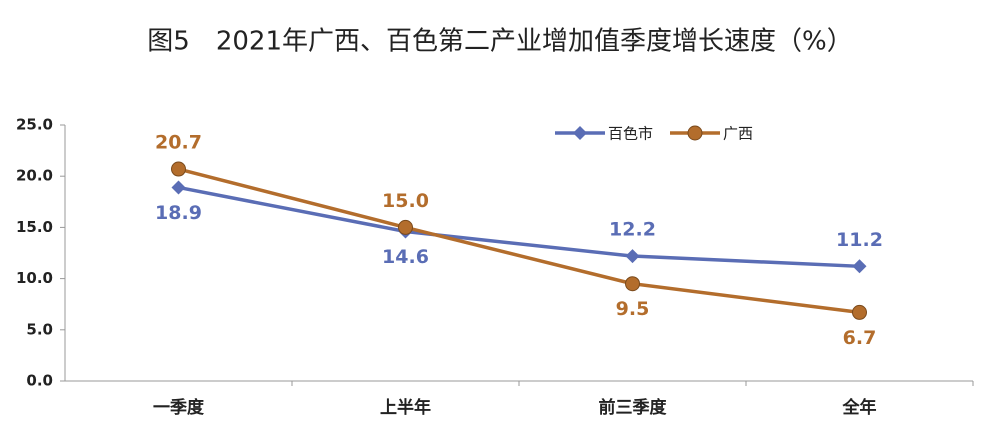  What do you see at coordinates (859, 407) in the screenshot?
I see `x-tick-label: 全年` at bounding box center [859, 407].